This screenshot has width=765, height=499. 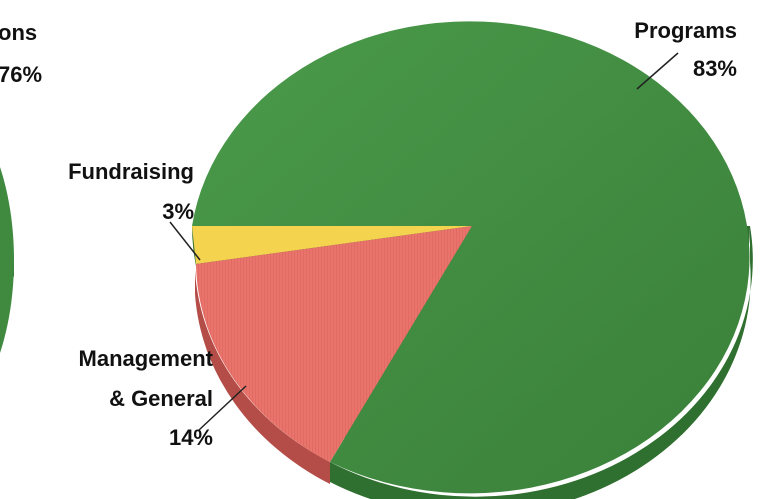 What do you see at coordinates (131, 171) in the screenshot?
I see `fundraising-label: Fundraising` at bounding box center [131, 171].